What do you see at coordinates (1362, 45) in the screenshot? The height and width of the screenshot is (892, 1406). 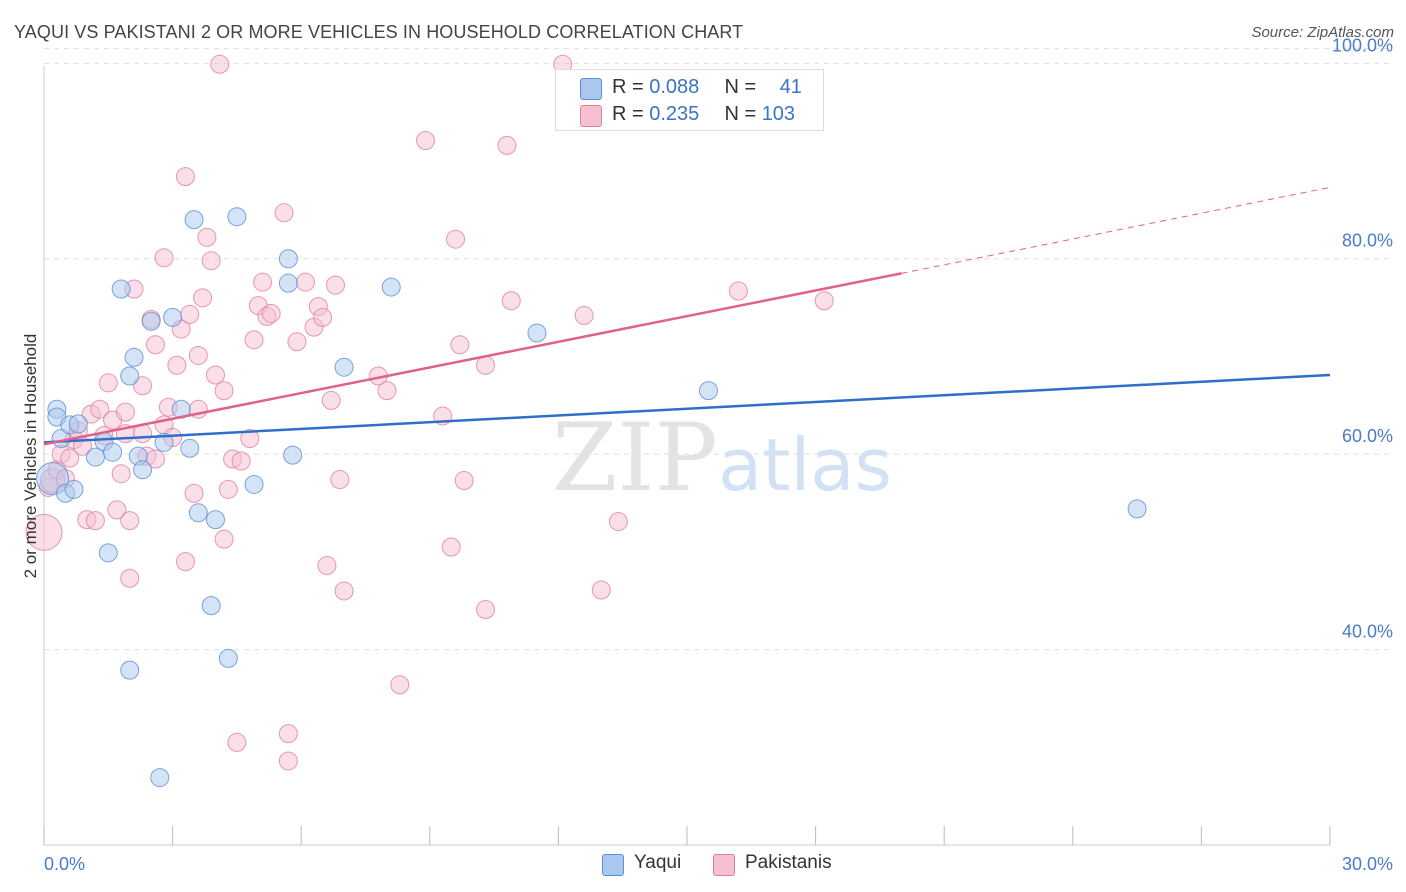 I see `y-tick-label: 100.0%` at bounding box center [1362, 45].